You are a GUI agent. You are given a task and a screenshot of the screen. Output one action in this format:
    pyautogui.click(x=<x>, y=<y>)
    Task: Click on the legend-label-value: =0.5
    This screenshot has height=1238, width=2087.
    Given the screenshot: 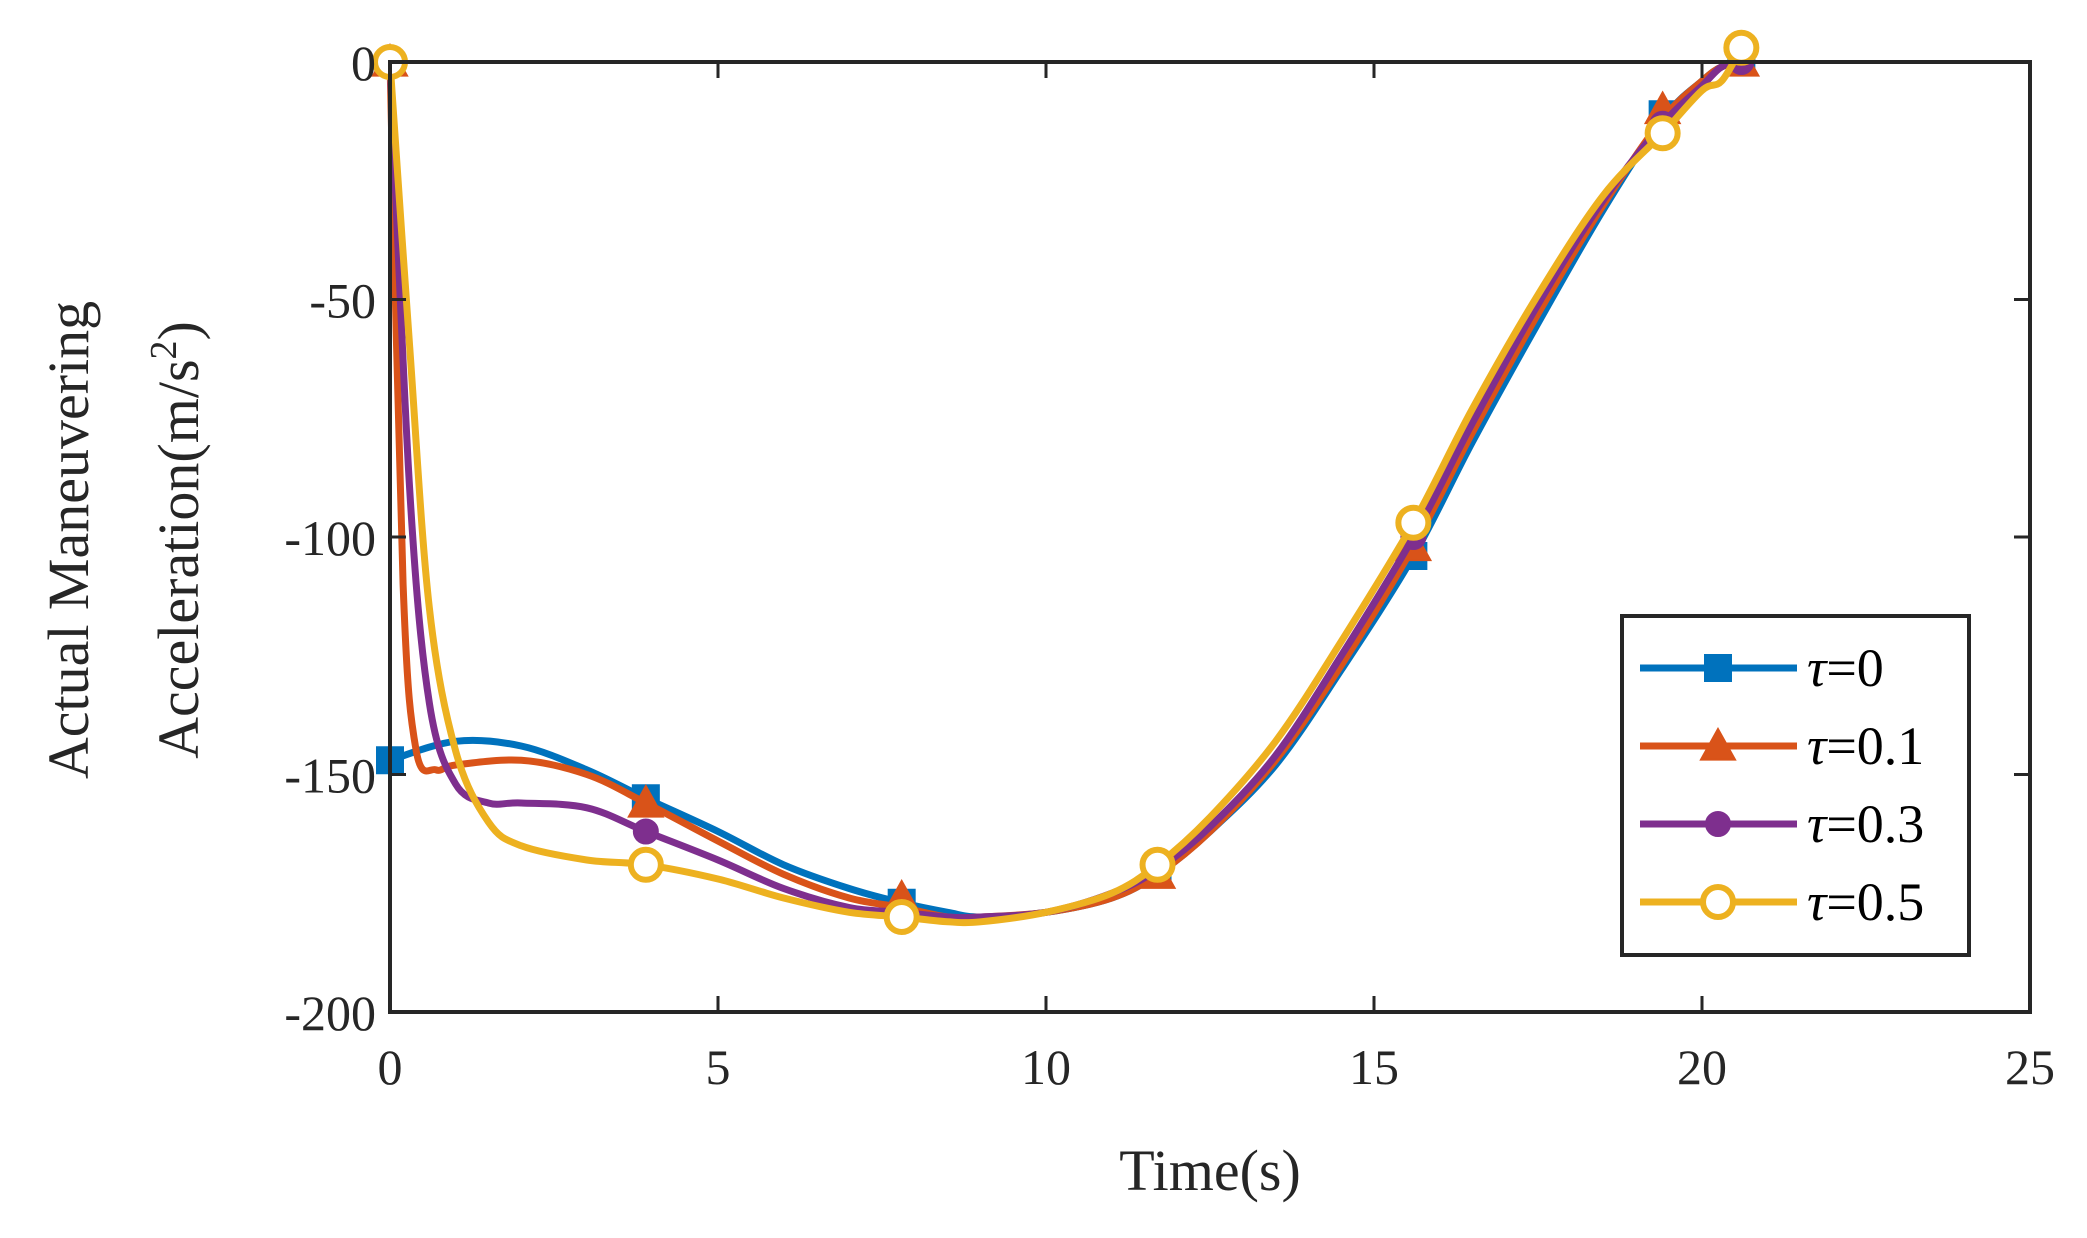 What is the action you would take?
    pyautogui.click(x=1875, y=902)
    